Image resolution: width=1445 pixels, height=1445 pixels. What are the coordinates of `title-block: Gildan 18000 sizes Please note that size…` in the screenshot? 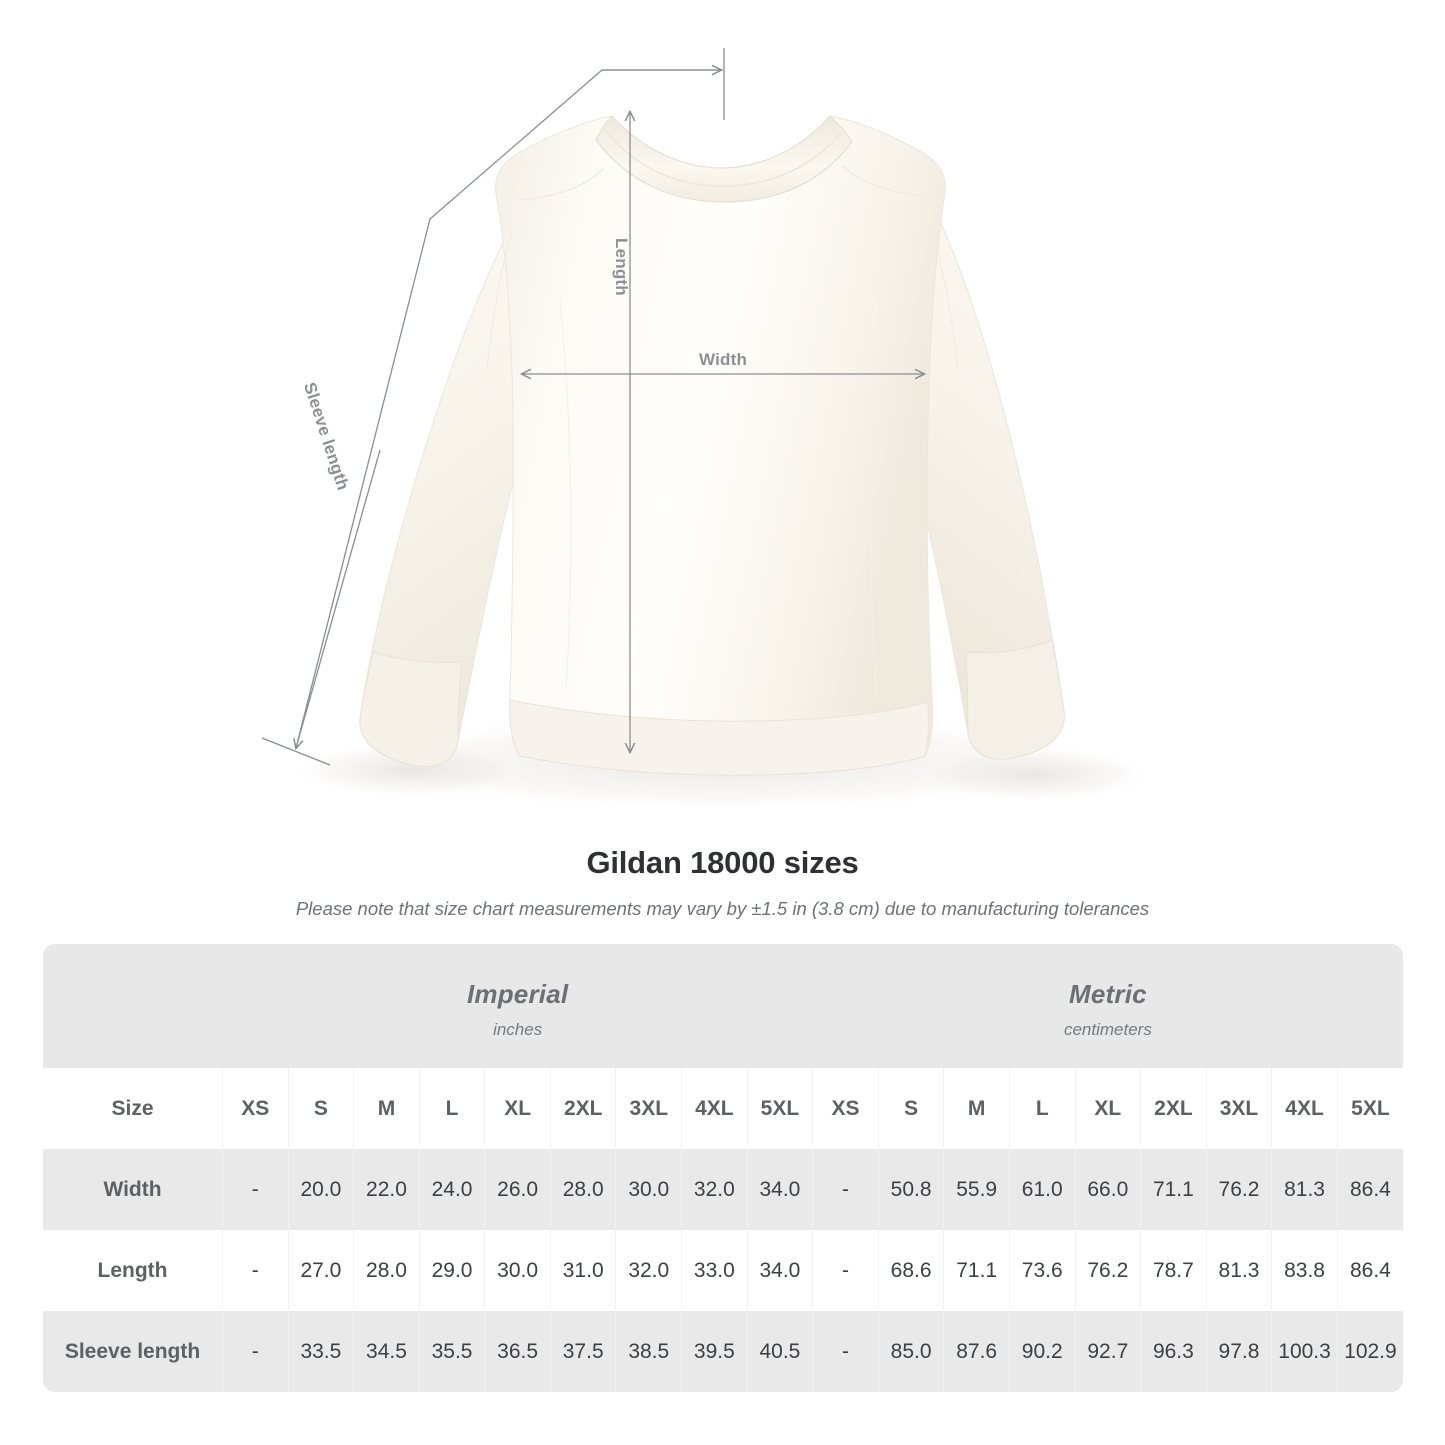 It's located at (722, 882).